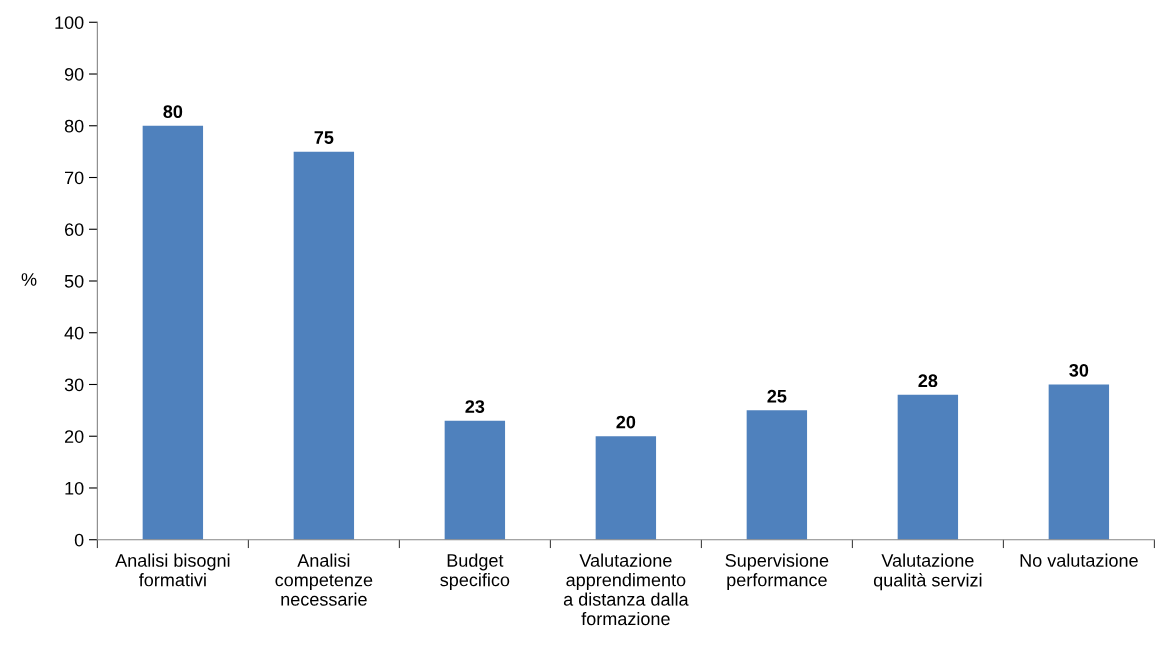 The height and width of the screenshot is (655, 1159). Describe the element at coordinates (324, 579) in the screenshot. I see `x-tick-label: Analisi competenze necessarie` at that location.